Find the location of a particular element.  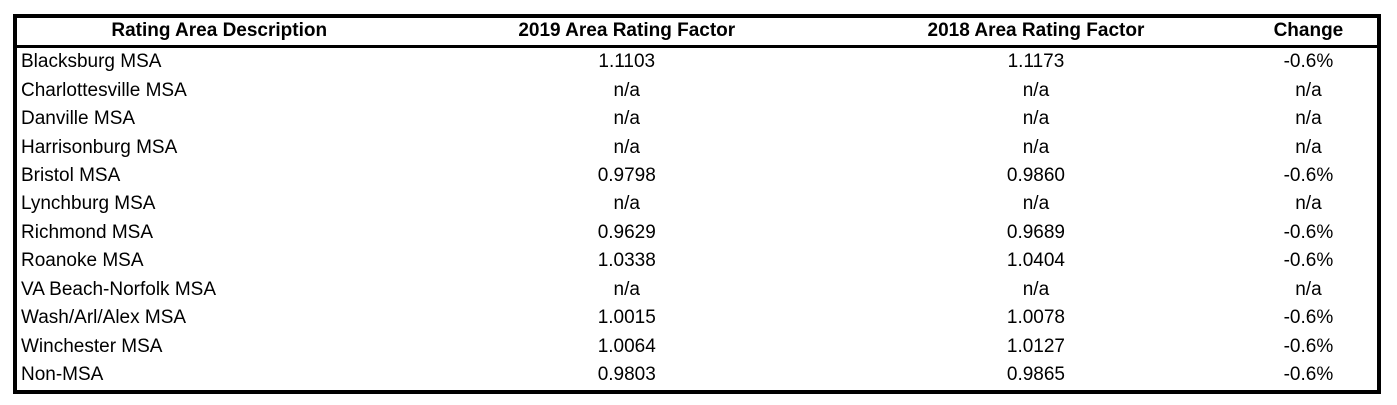

table-row: Danville MSA n/a n/a n/a is located at coordinates (697, 119).